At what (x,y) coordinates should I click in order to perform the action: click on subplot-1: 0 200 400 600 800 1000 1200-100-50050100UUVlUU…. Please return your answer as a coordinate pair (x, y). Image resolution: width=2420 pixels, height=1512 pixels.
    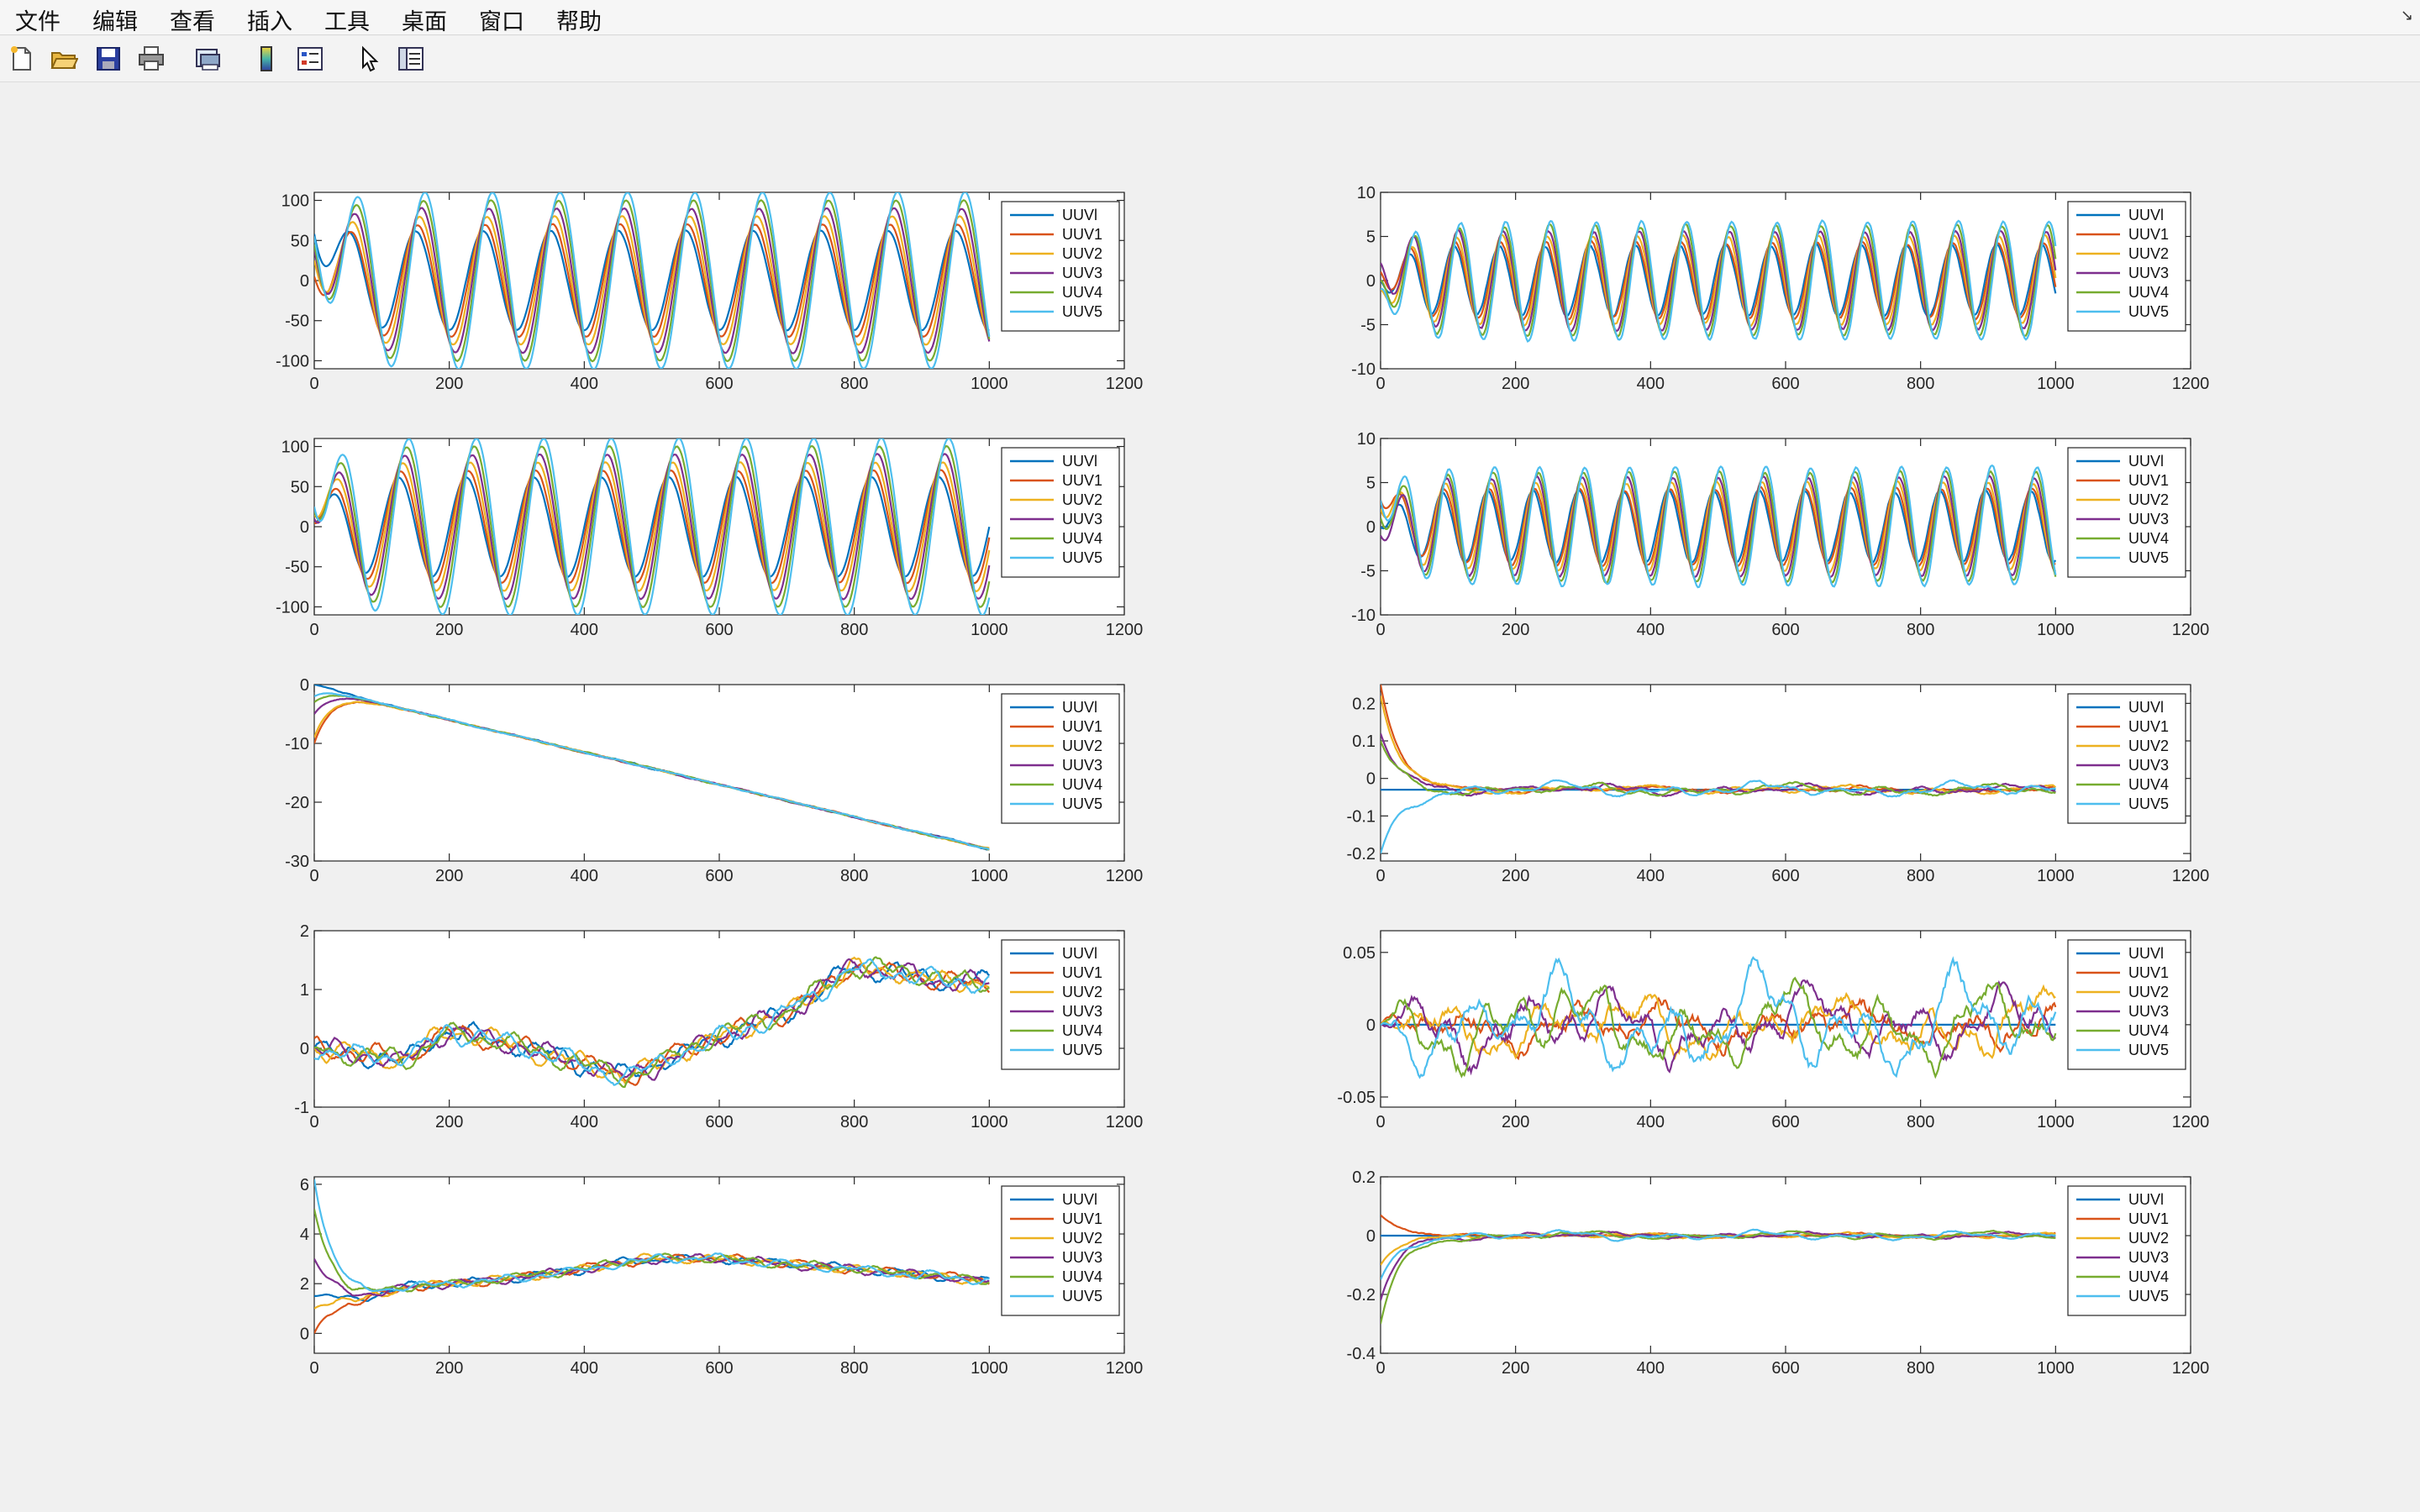
    Looking at the image, I should click on (709, 292).